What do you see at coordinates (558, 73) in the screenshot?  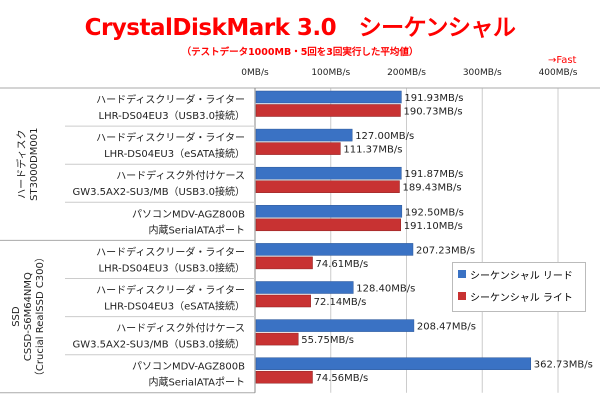 I see `x-tick-label: 400MB/s` at bounding box center [558, 73].